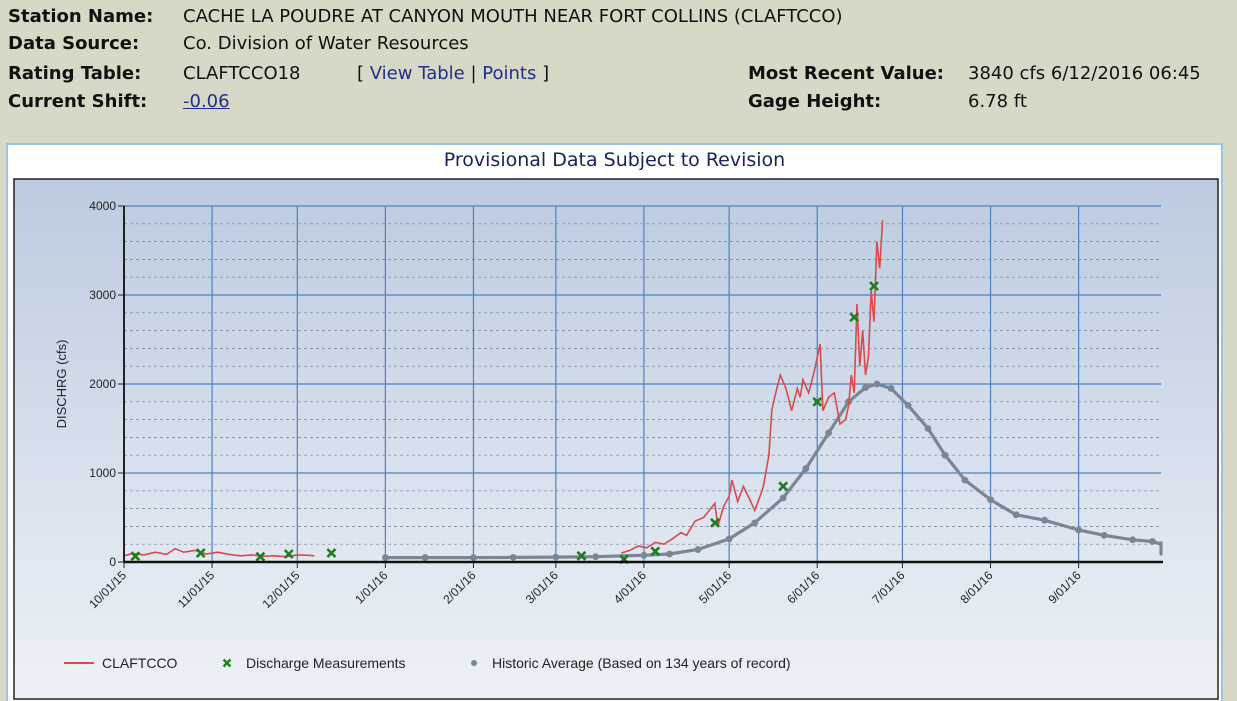  What do you see at coordinates (417, 73) in the screenshot?
I see `view-table-link: View Table` at bounding box center [417, 73].